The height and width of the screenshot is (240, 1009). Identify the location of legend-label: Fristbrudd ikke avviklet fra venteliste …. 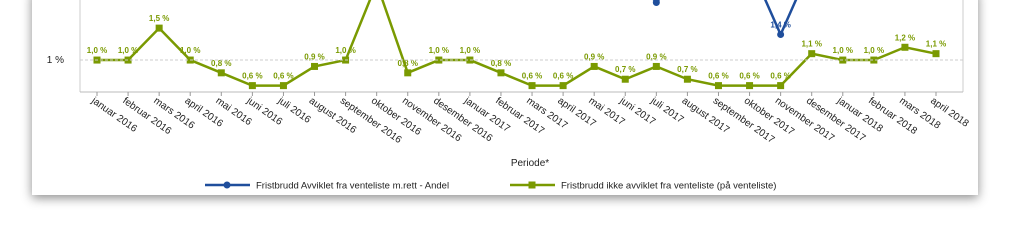
(668, 186).